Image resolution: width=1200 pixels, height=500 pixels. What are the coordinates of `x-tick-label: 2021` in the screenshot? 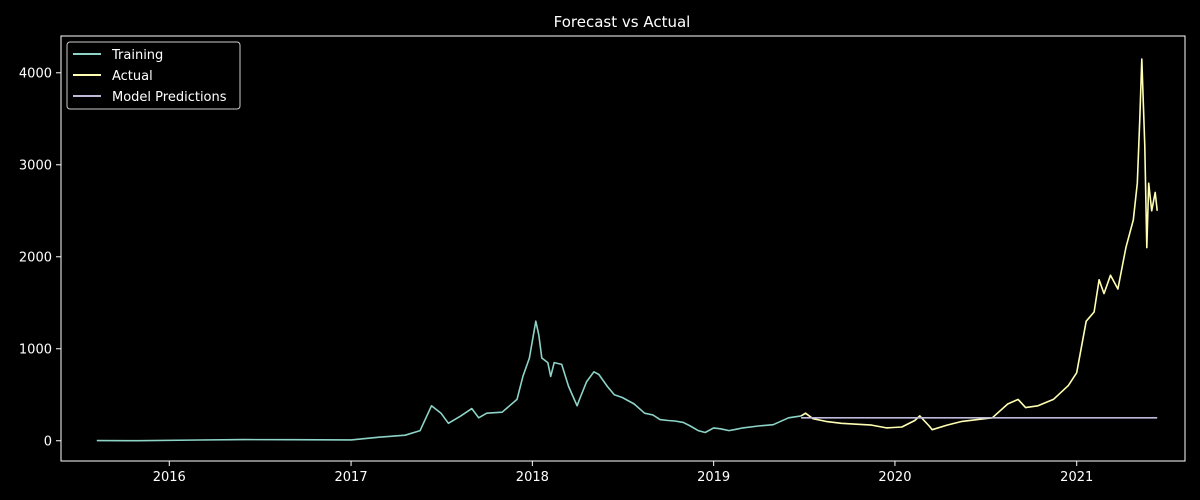 It's located at (1076, 477).